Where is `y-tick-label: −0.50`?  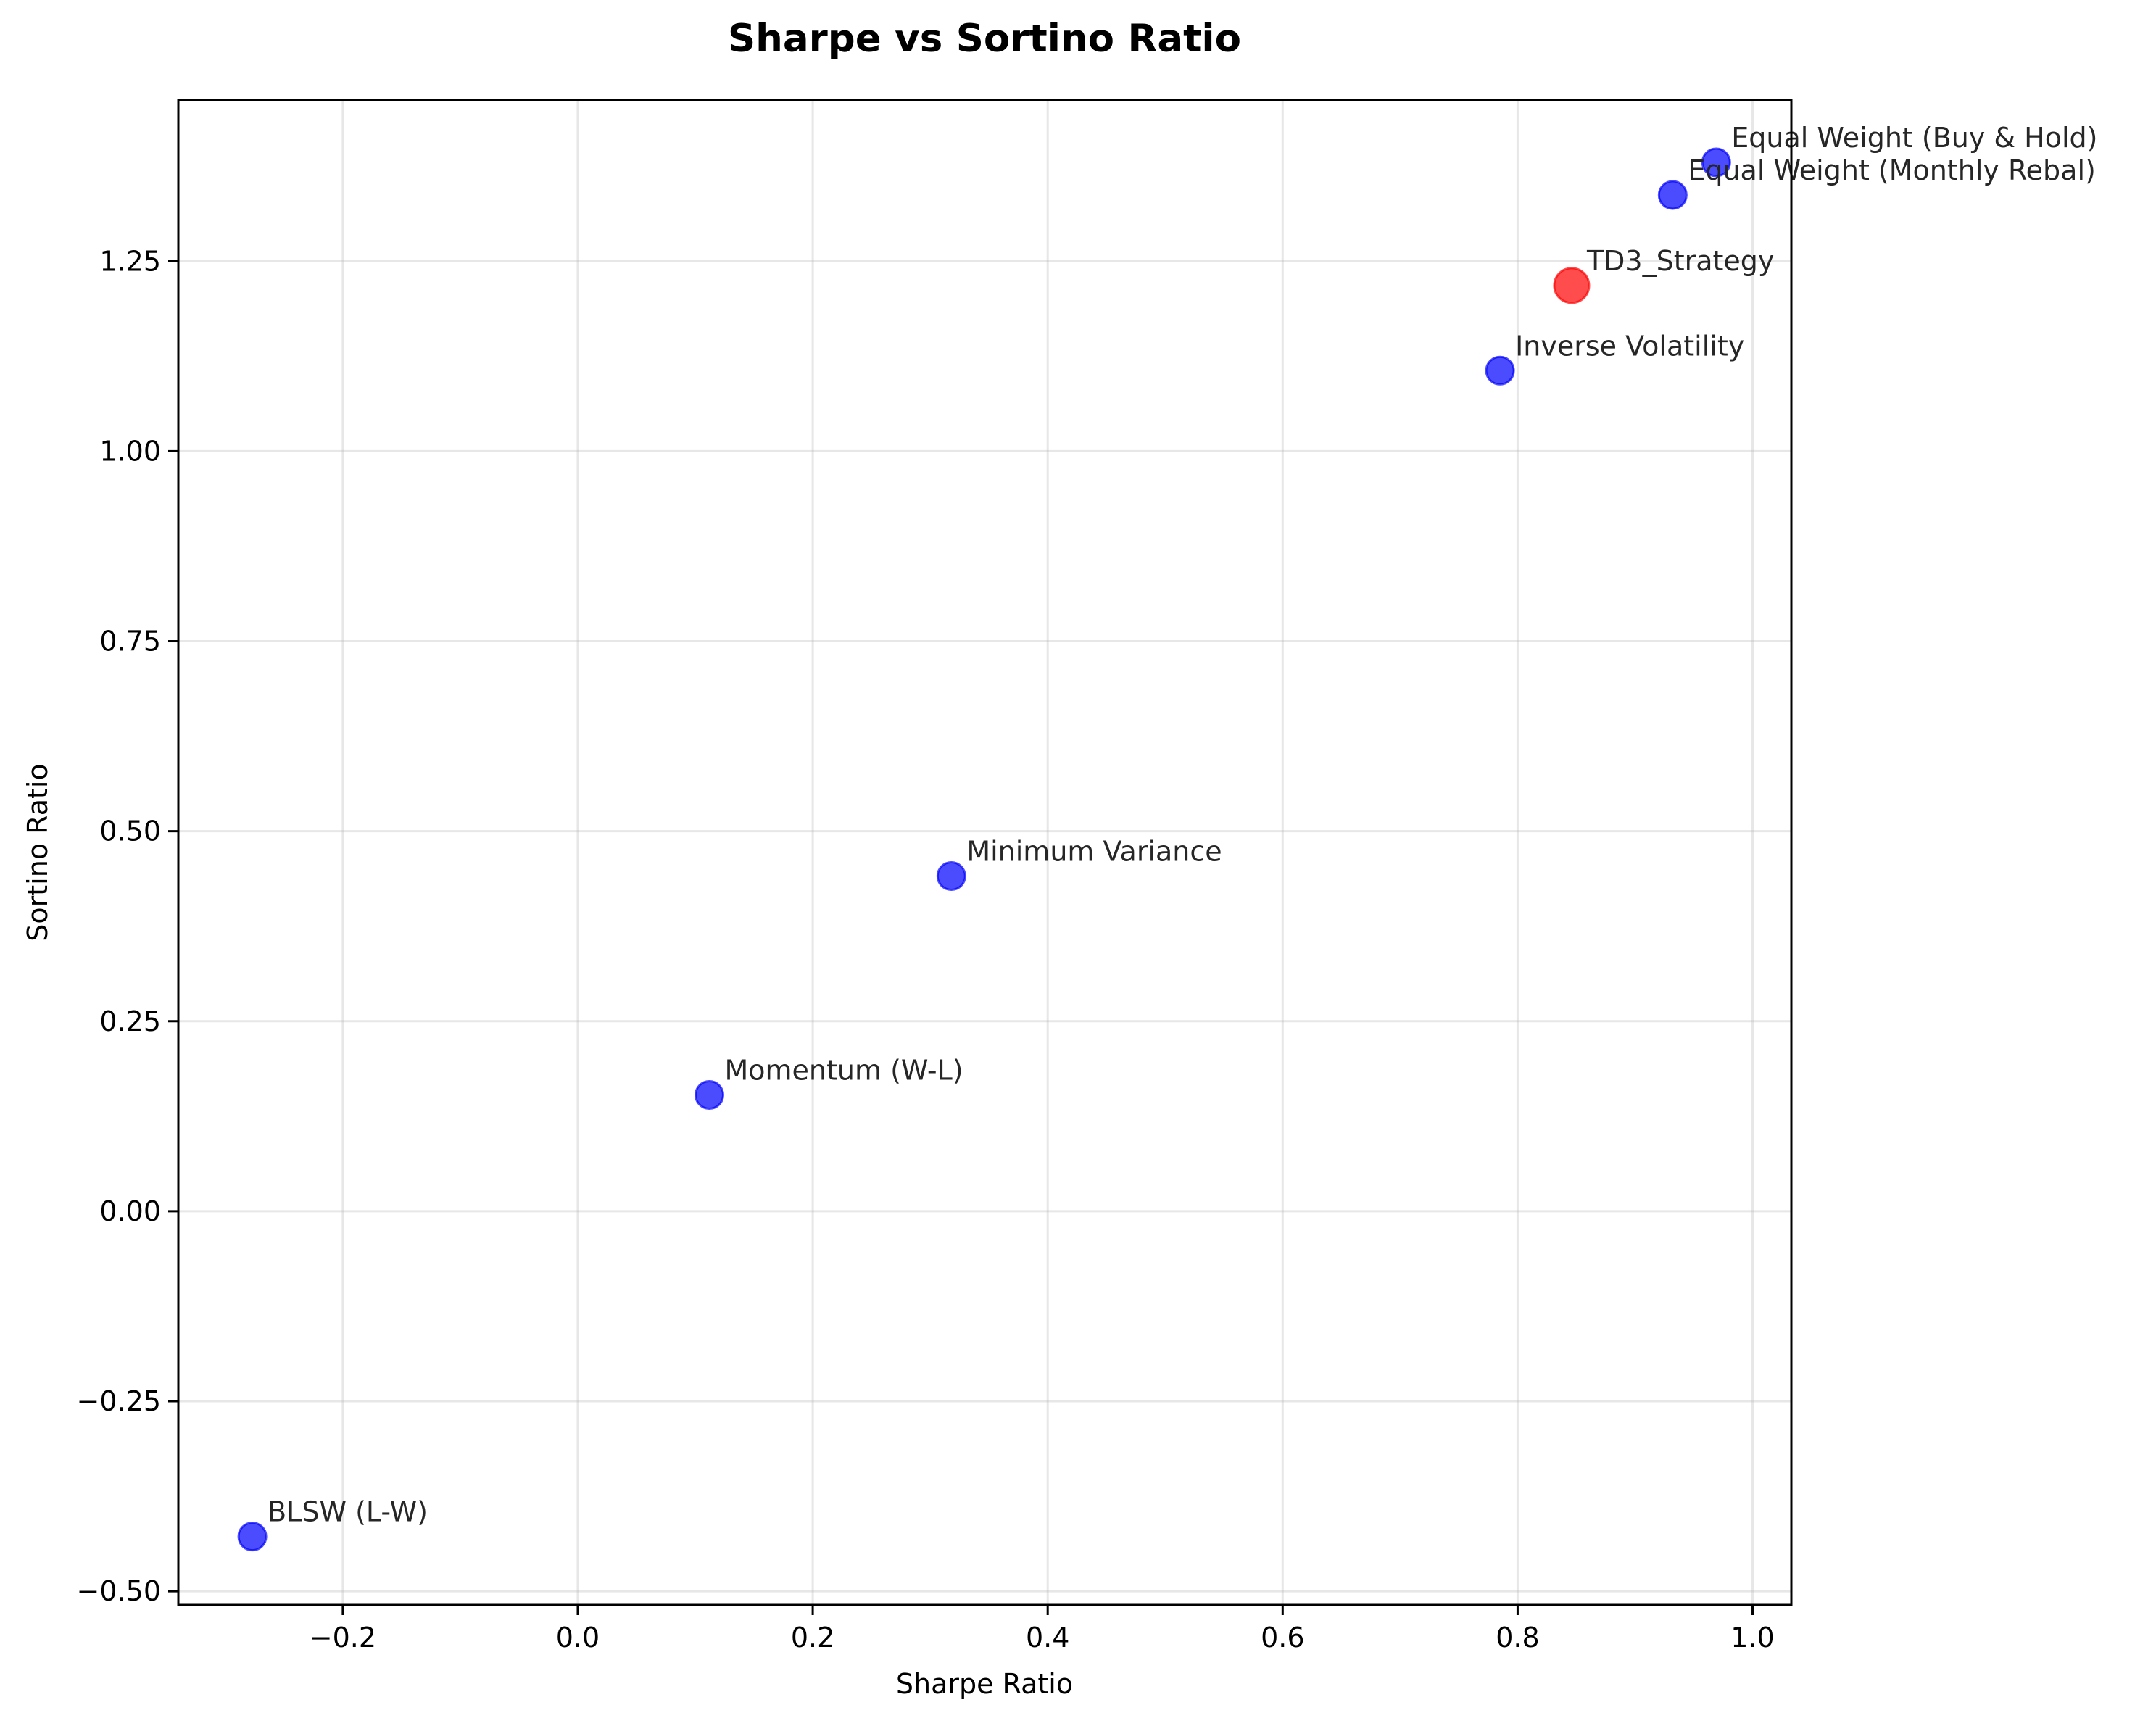 y-tick-label: −0.50 is located at coordinates (119, 1591).